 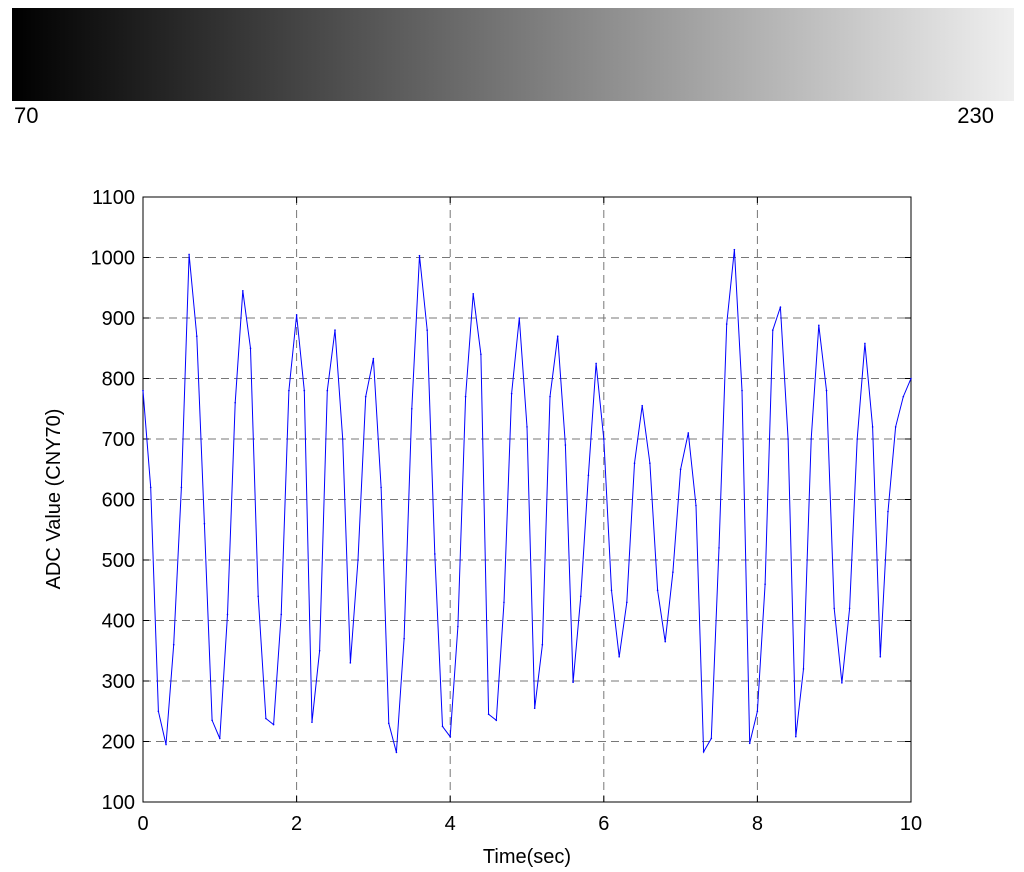 What do you see at coordinates (603, 824) in the screenshot?
I see `x-tick-label: 6` at bounding box center [603, 824].